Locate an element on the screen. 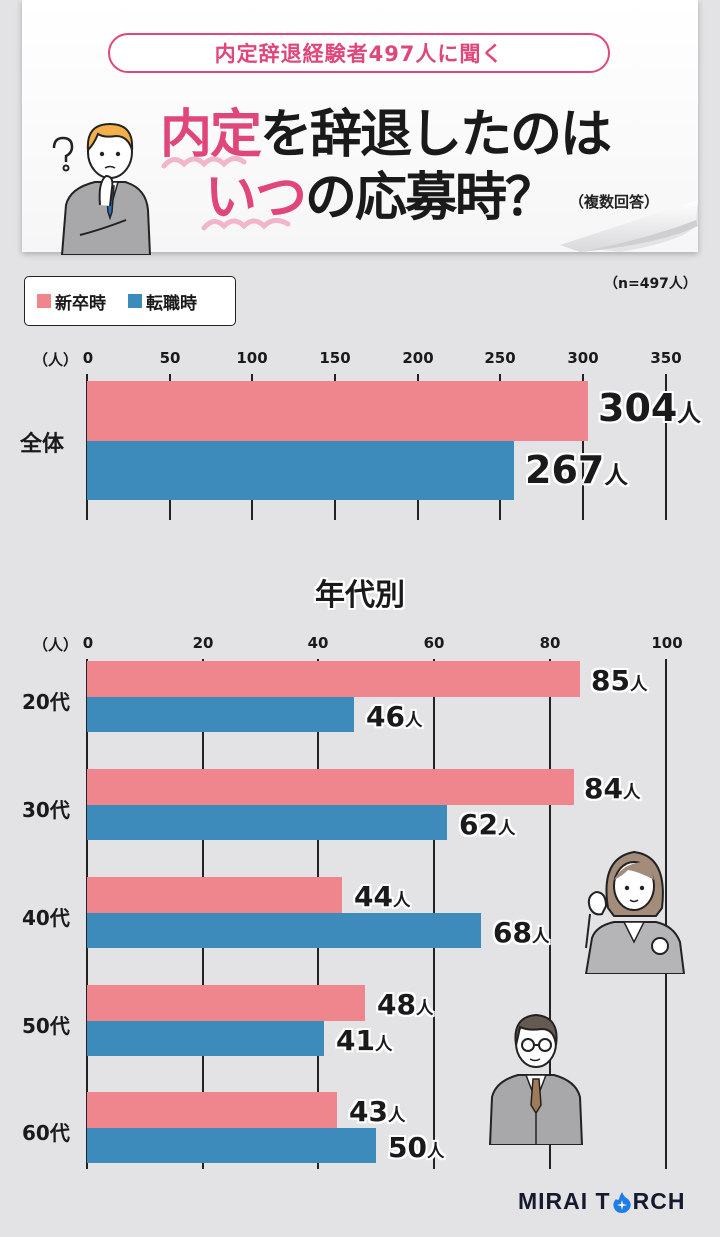 The image size is (720, 1237). axis-tick: 80 is located at coordinates (550, 643).